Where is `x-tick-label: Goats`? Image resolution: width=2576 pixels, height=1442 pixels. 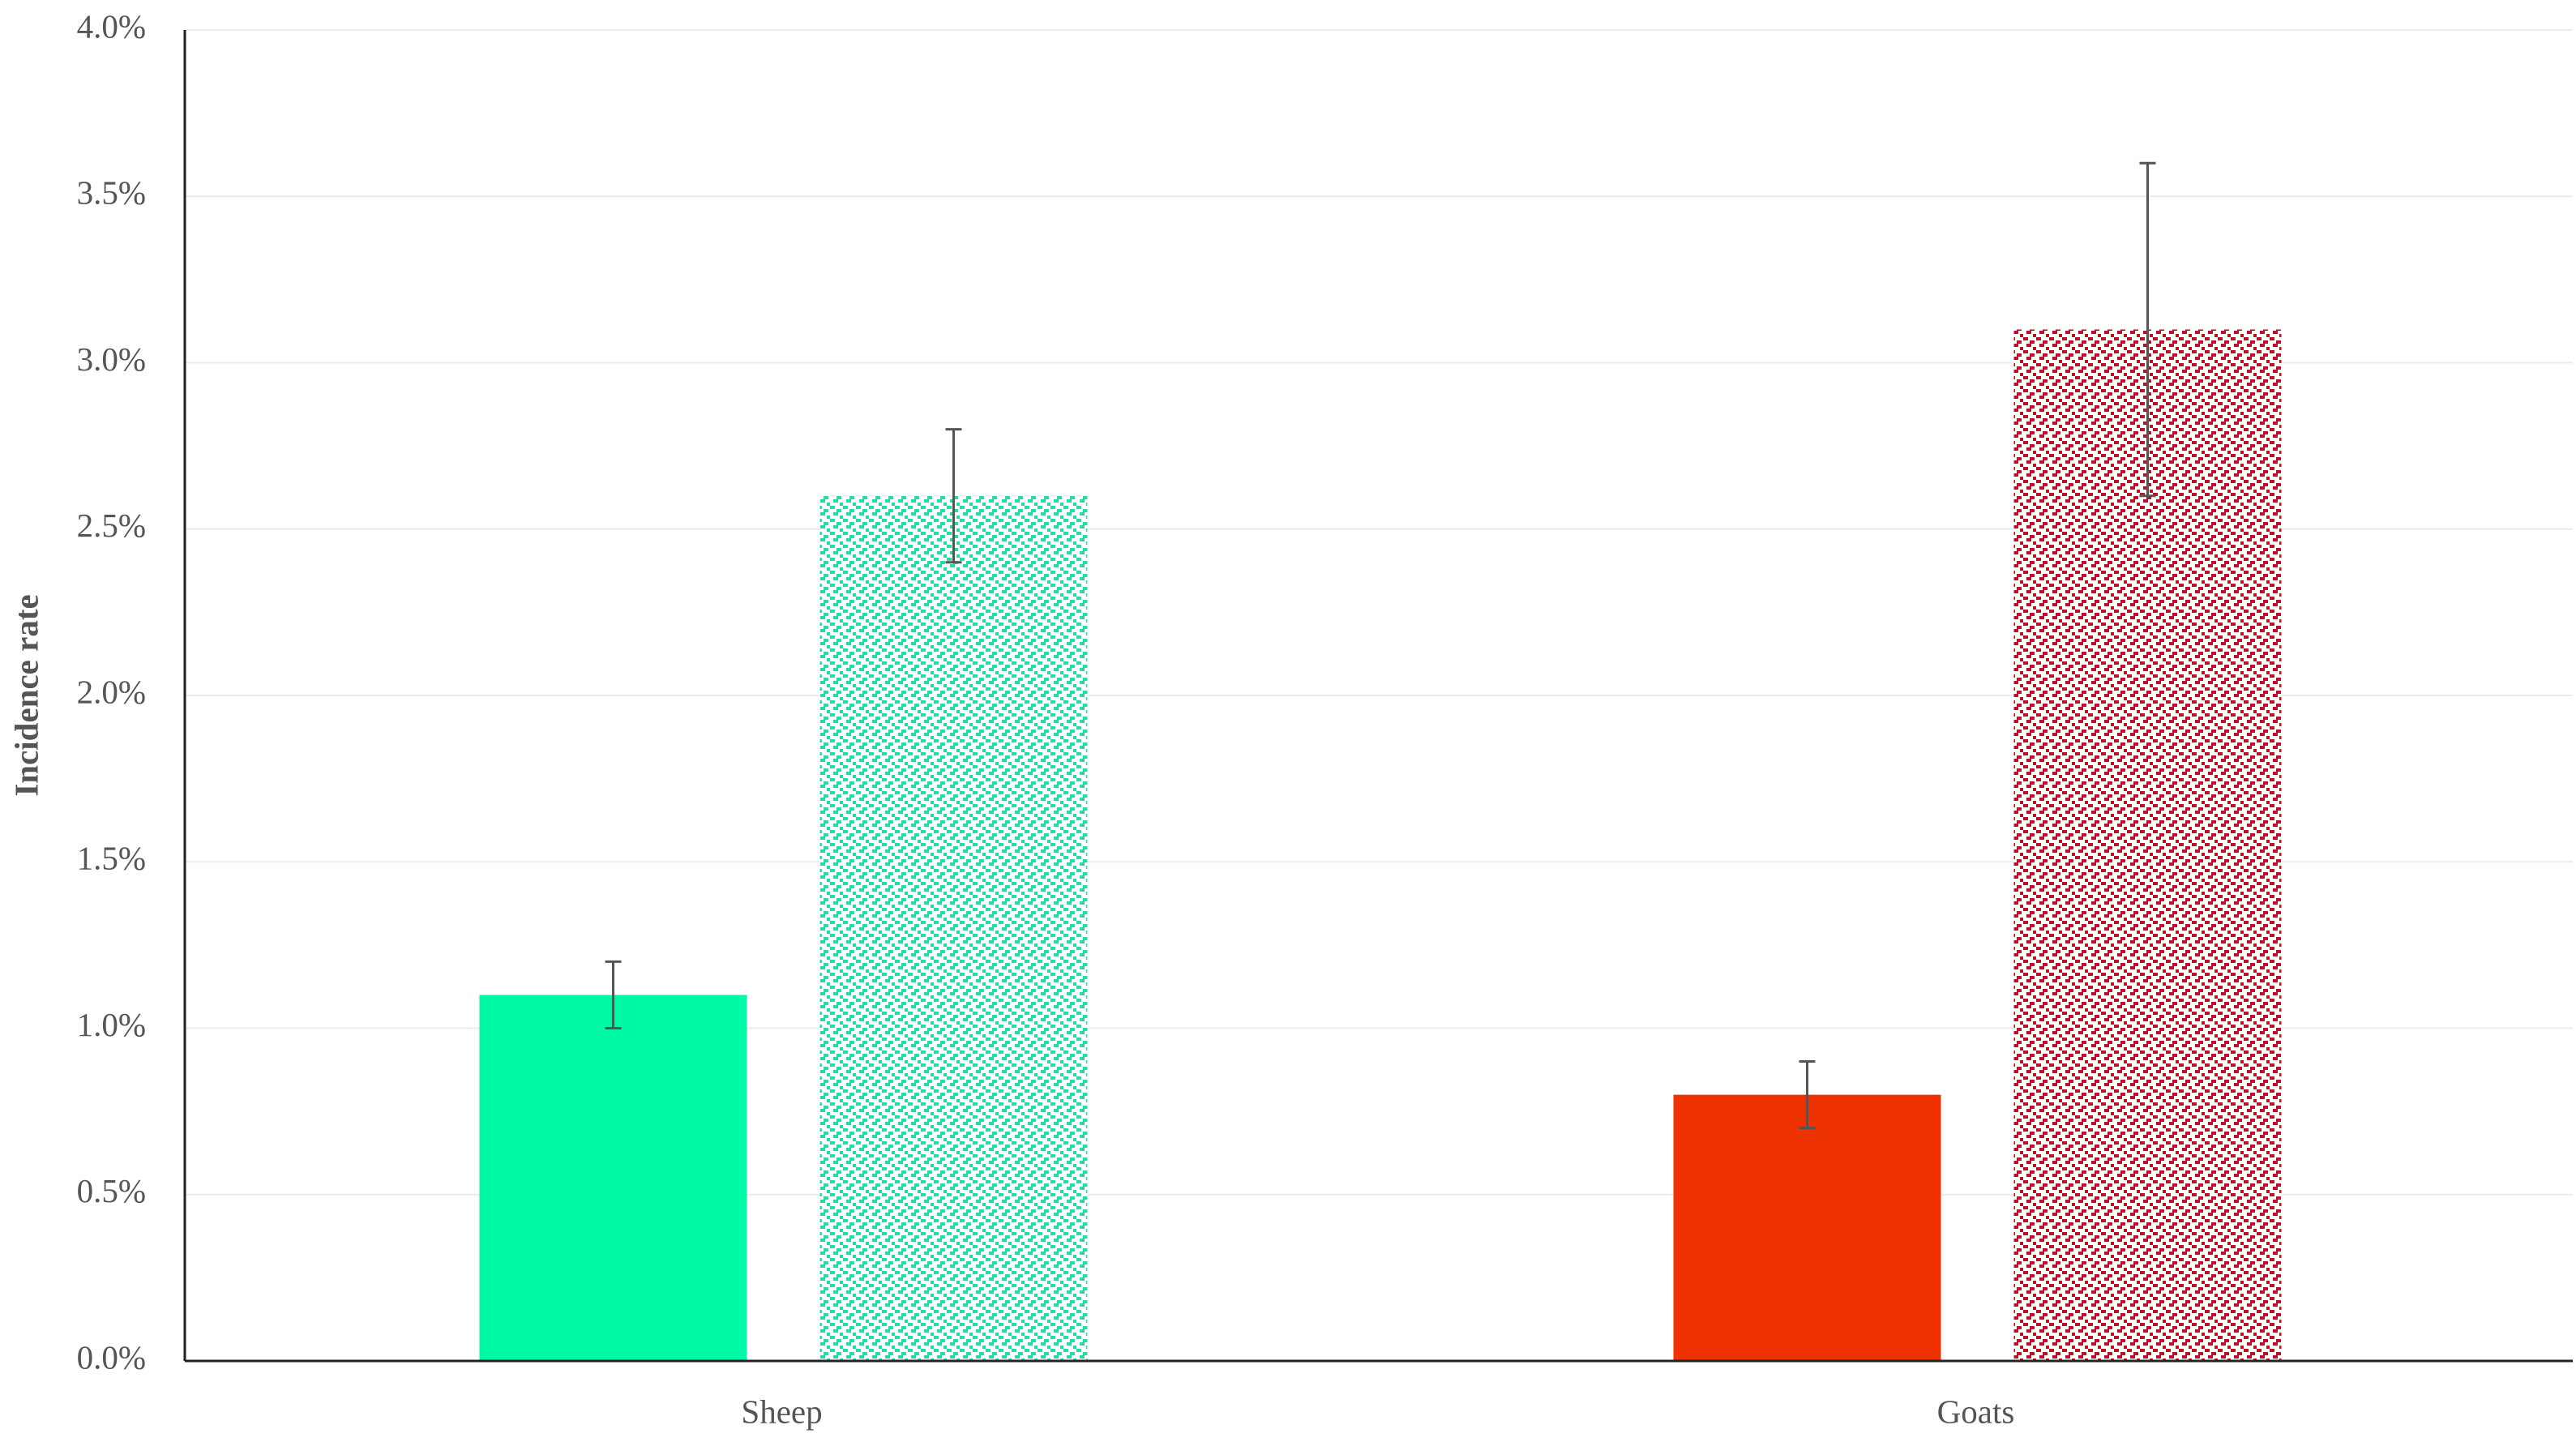
x-tick-label: Goats is located at coordinates (1976, 1411).